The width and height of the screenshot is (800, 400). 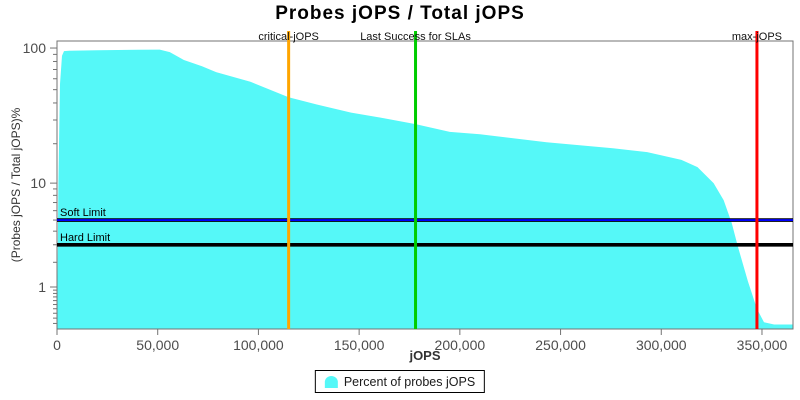 What do you see at coordinates (757, 37) in the screenshot?
I see `vertical-marker-label-max-jops: max-jOPS` at bounding box center [757, 37].